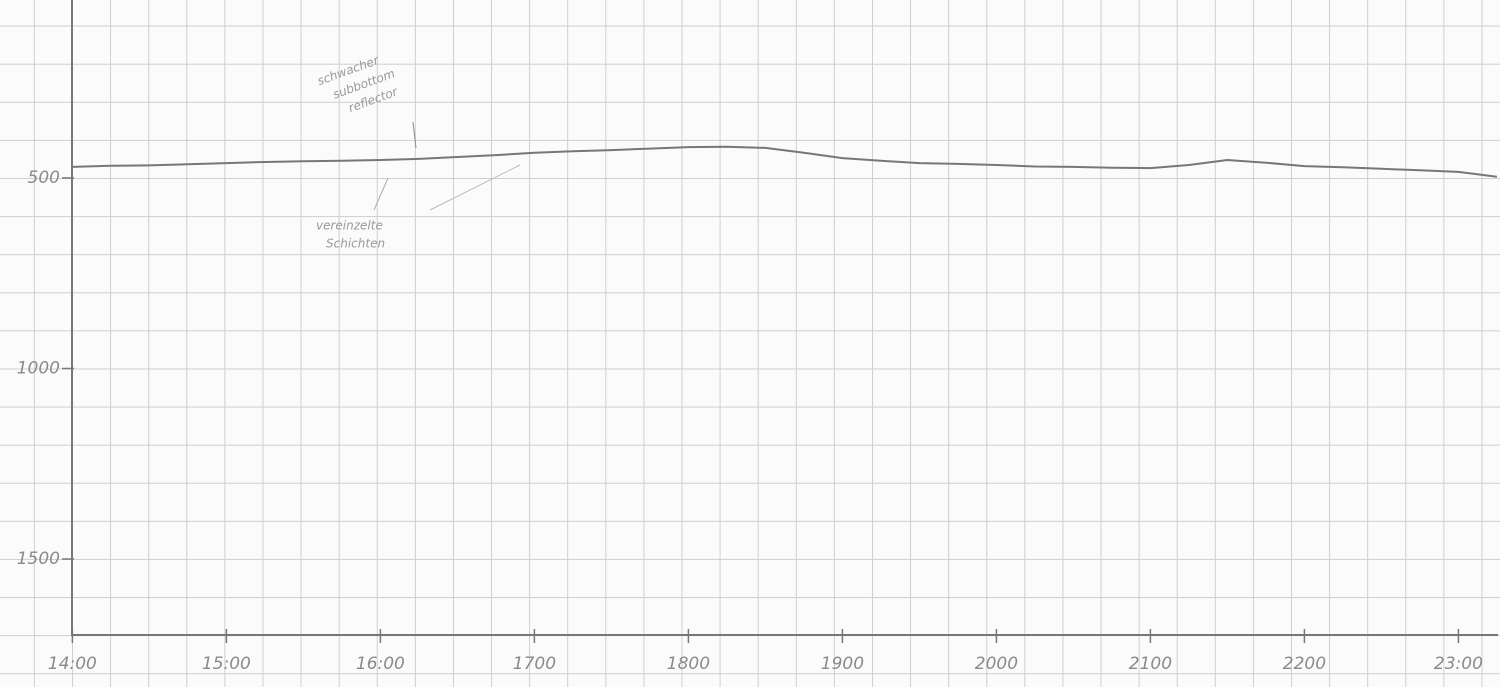  What do you see at coordinates (44, 178) in the screenshot?
I see `y-tick-label: 500` at bounding box center [44, 178].